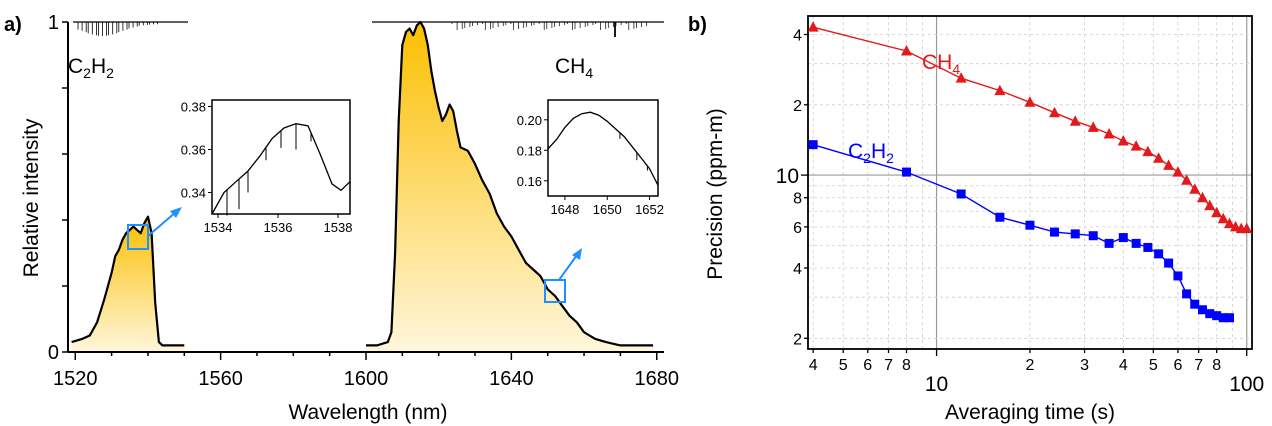 The image size is (1272, 426). What do you see at coordinates (162, 224) in the screenshot?
I see `zoom-arrow-c2h2` at bounding box center [162, 224].